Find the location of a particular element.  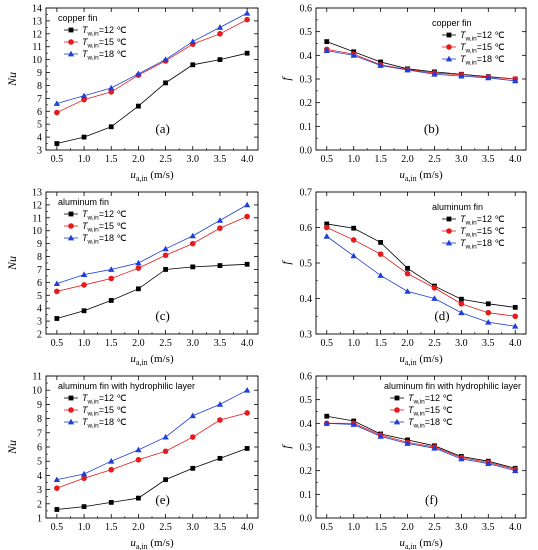

y-tick-label: 0.5 is located at coordinates (306, 32).